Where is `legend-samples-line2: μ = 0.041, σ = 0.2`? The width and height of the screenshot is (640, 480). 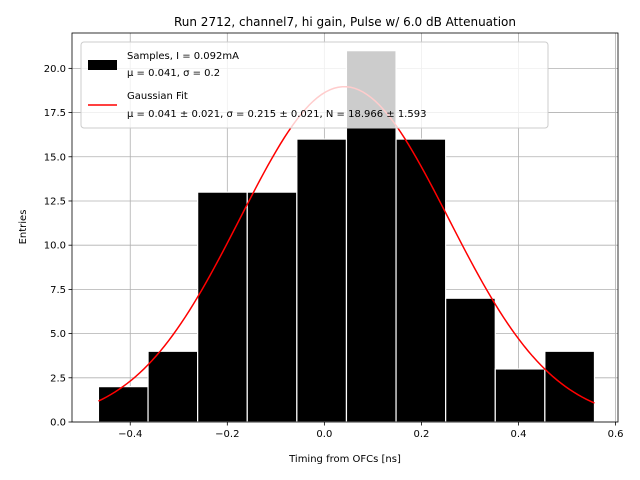
legend-samples-line2: μ = 0.041, σ = 0.2 is located at coordinates (173, 73).